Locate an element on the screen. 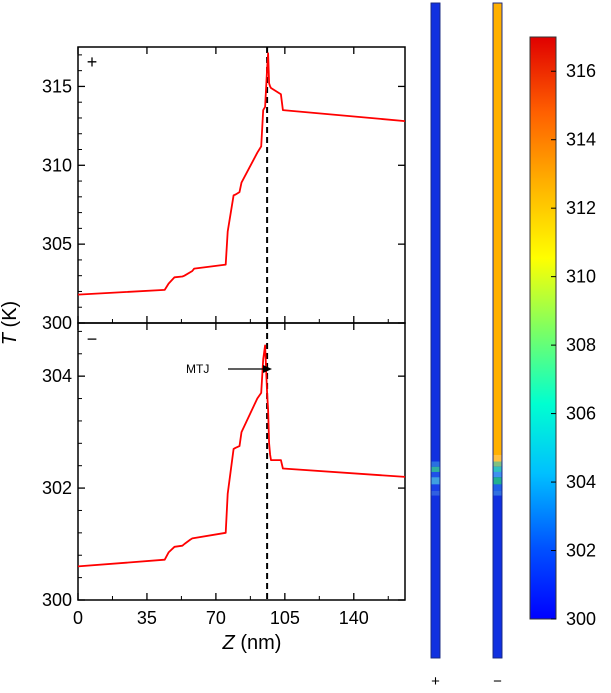 Image resolution: width=611 pixels, height=693 pixels. colorbar-tick-label: 312 is located at coordinates (581, 208).